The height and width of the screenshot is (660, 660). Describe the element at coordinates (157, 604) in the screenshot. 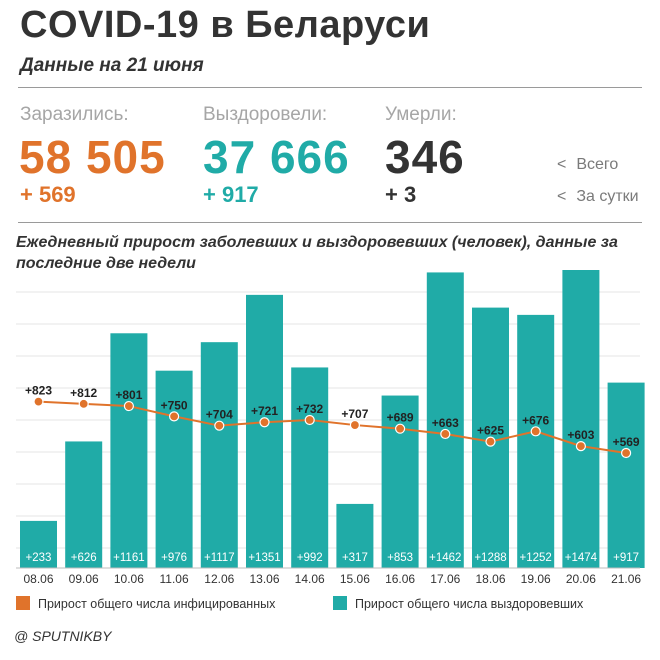

I see `legend-infected-label: Прирост общего числа инфицированных` at that location.